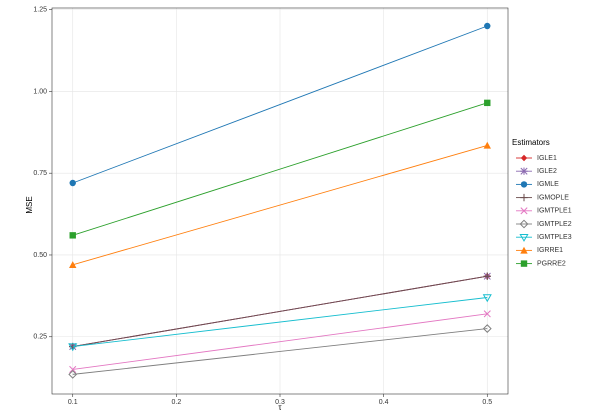  Describe the element at coordinates (176, 402) in the screenshot. I see `x-tick-label: 0.2` at that location.